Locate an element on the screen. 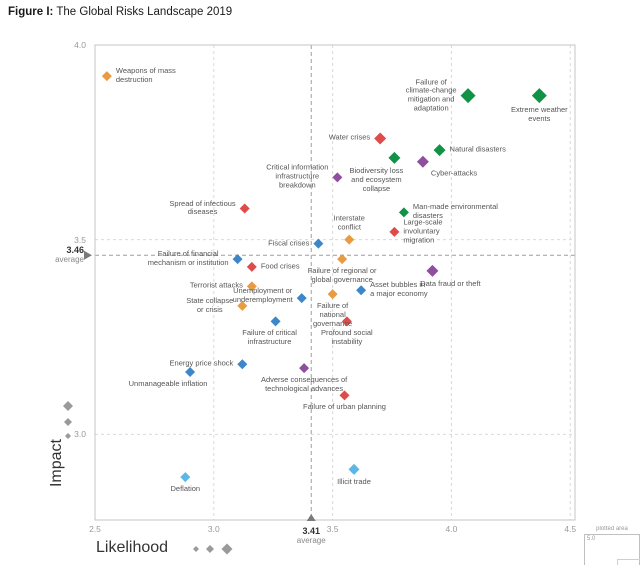  risk-label-water-crises: Water crises is located at coordinates (349, 138).